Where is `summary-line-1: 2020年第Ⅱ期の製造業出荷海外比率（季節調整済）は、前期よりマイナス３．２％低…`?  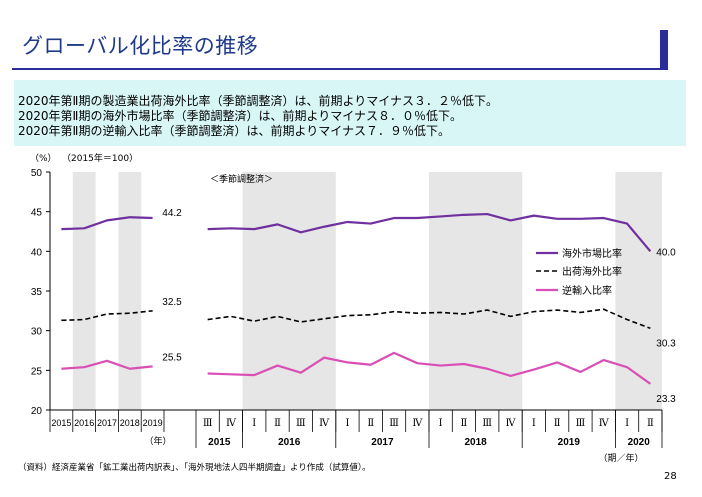 summary-line-1: 2020年第Ⅱ期の製造業出荷海外比率（季節調整済）は、前期よりマイナス３．２％低… is located at coordinates (258, 101).